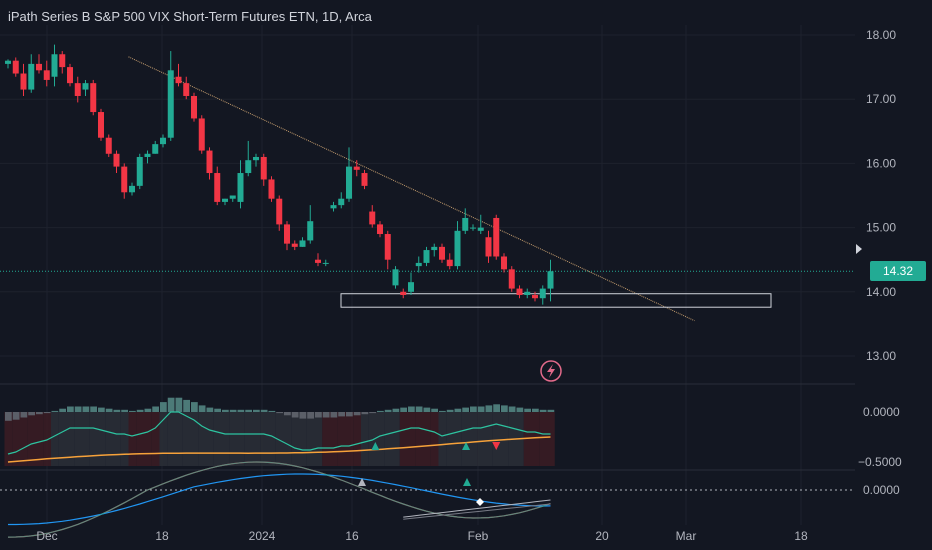 This screenshot has height=550, width=932. What do you see at coordinates (881, 490) in the screenshot?
I see `osc2-tick-label: 0.0000` at bounding box center [881, 490].